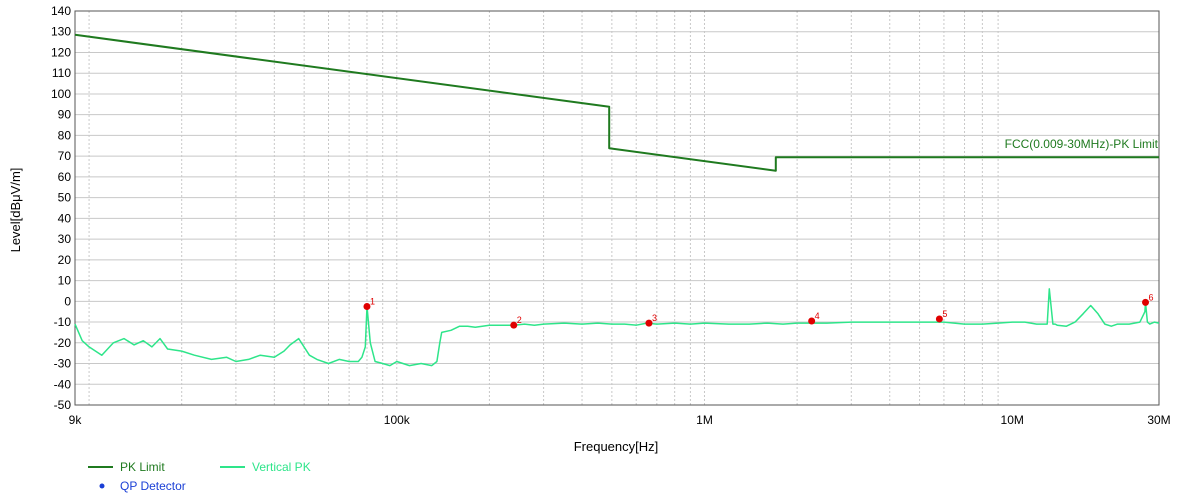 This screenshot has height=497, width=1181. What do you see at coordinates (65, 135) in the screenshot?
I see `y-tick-label: 80` at bounding box center [65, 135].